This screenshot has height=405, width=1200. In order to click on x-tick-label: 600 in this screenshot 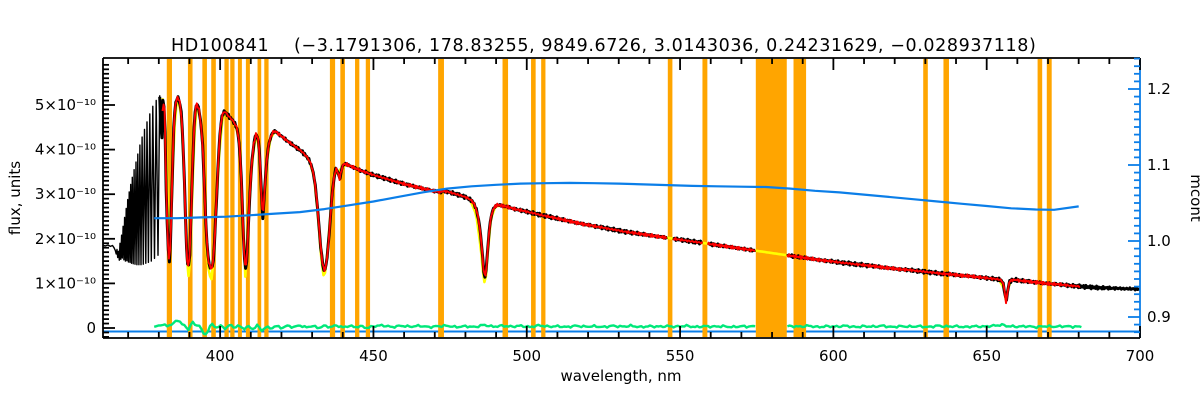, I will do `click(833, 356)`.